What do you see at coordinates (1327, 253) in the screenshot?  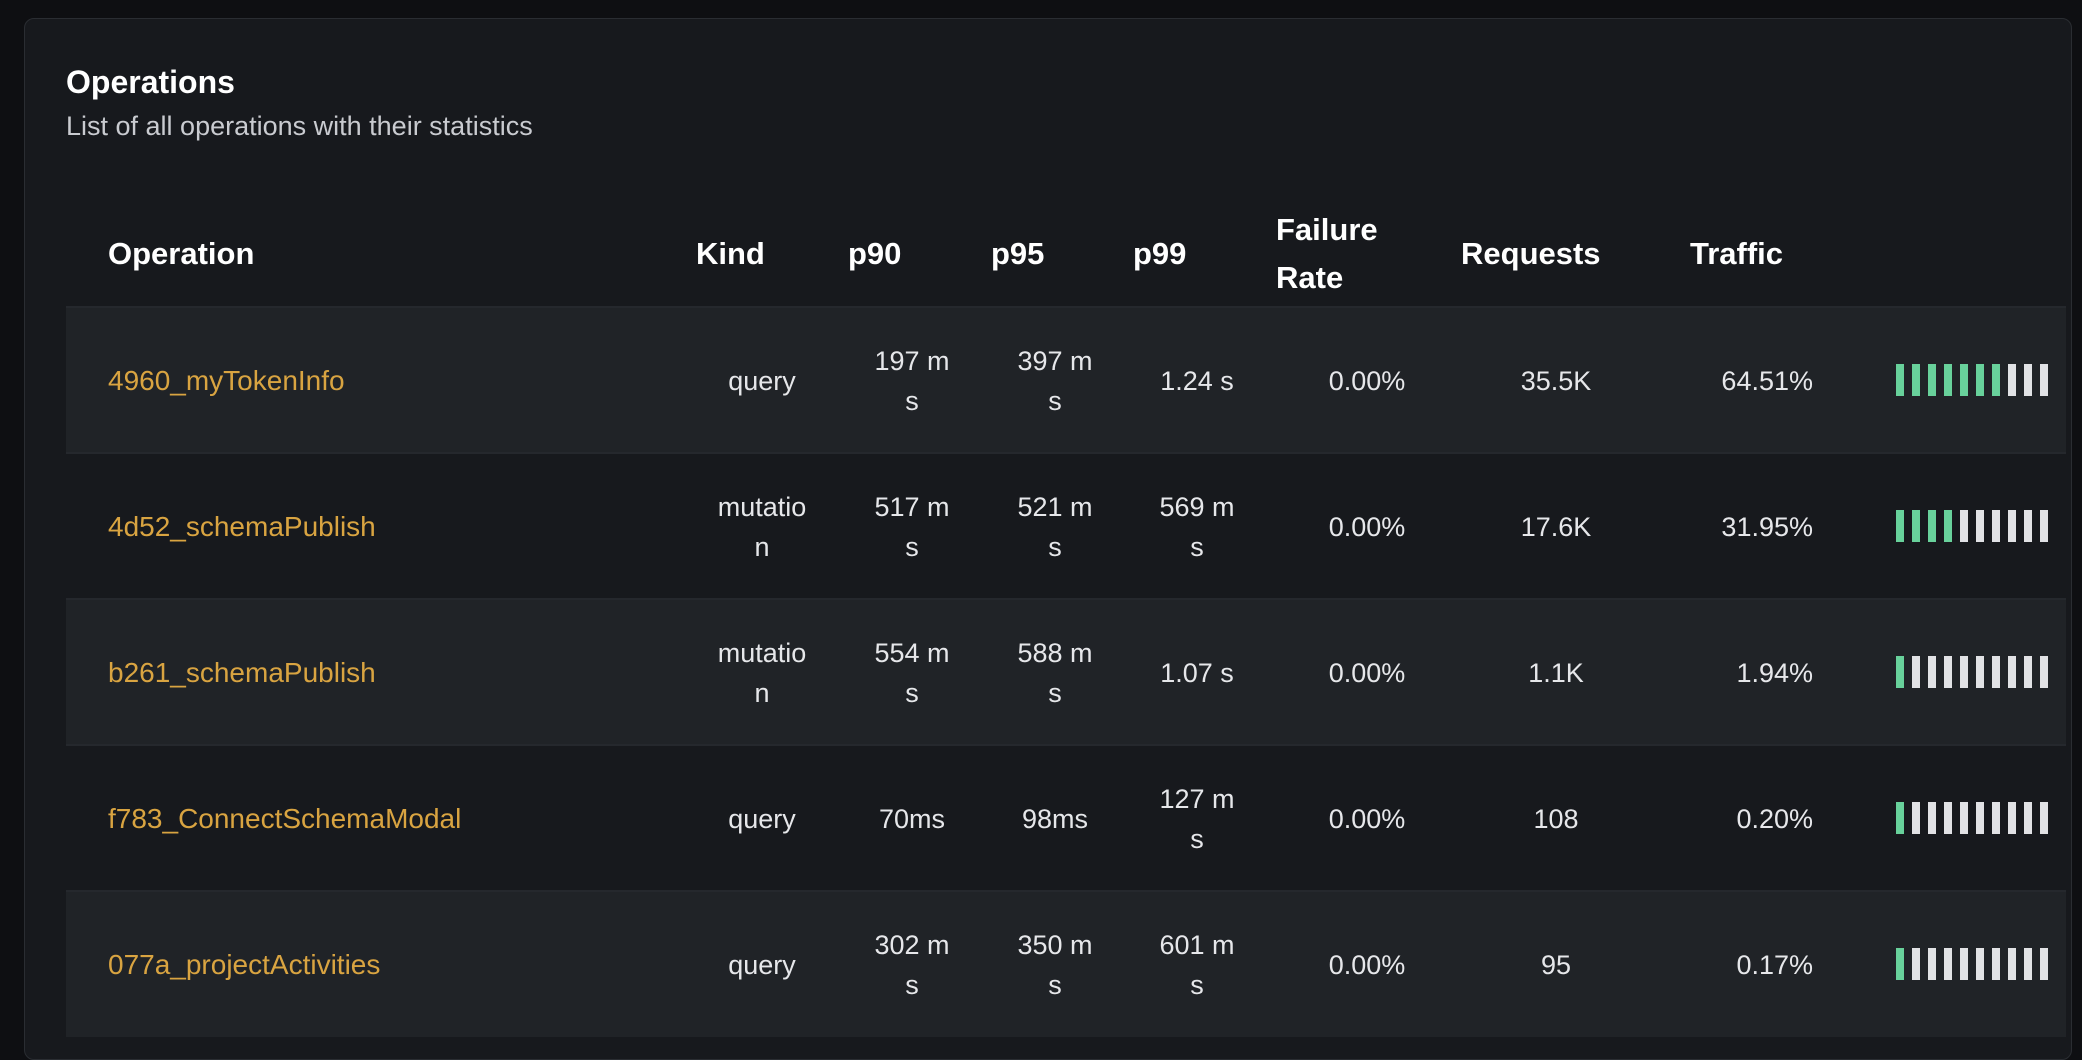 I see `column-header-failure-rate: Failure Rate` at bounding box center [1327, 253].